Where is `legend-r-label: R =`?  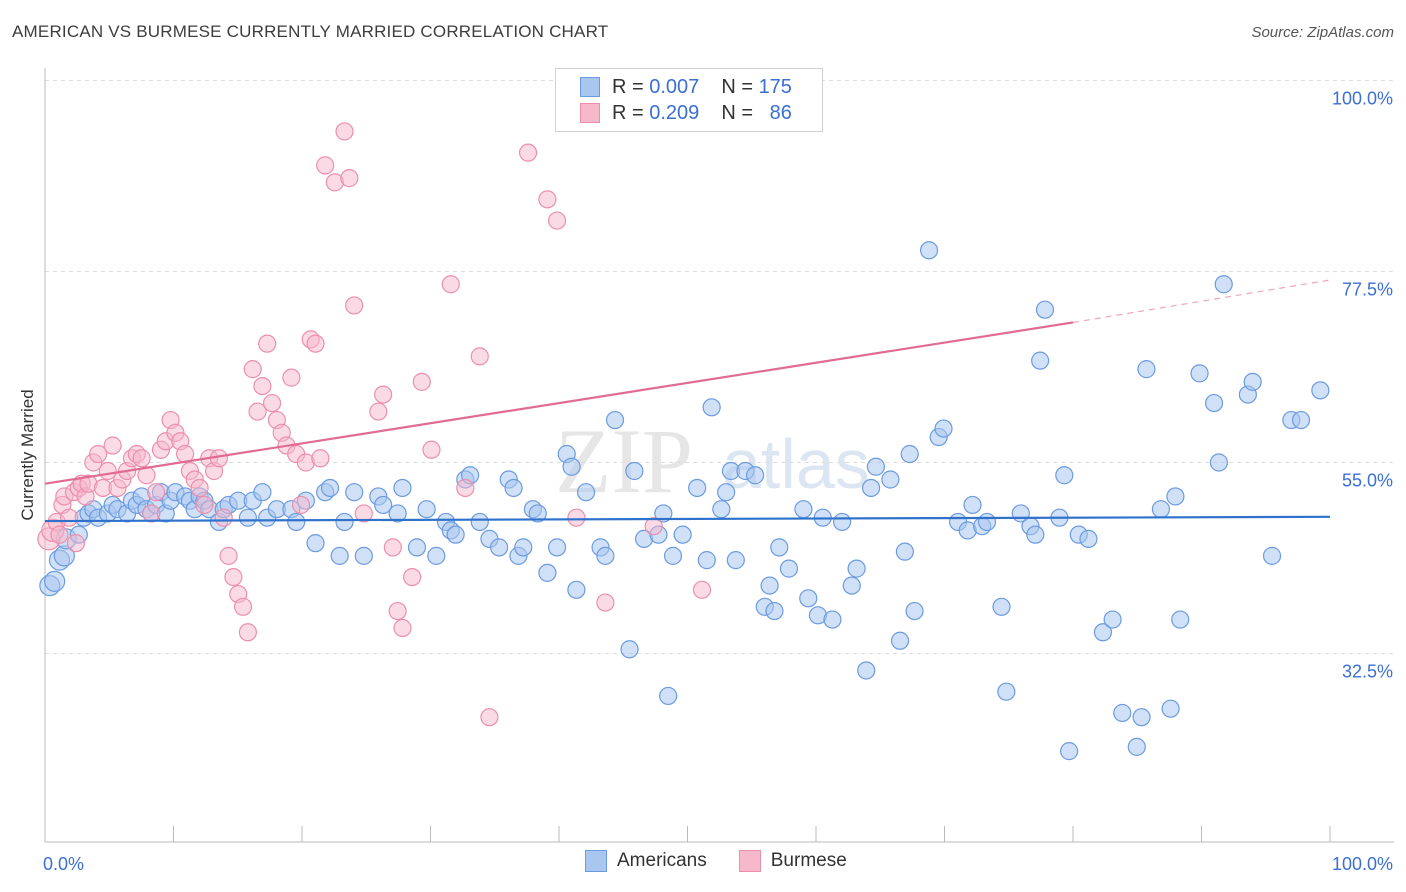 legend-r-label: R = is located at coordinates (628, 86).